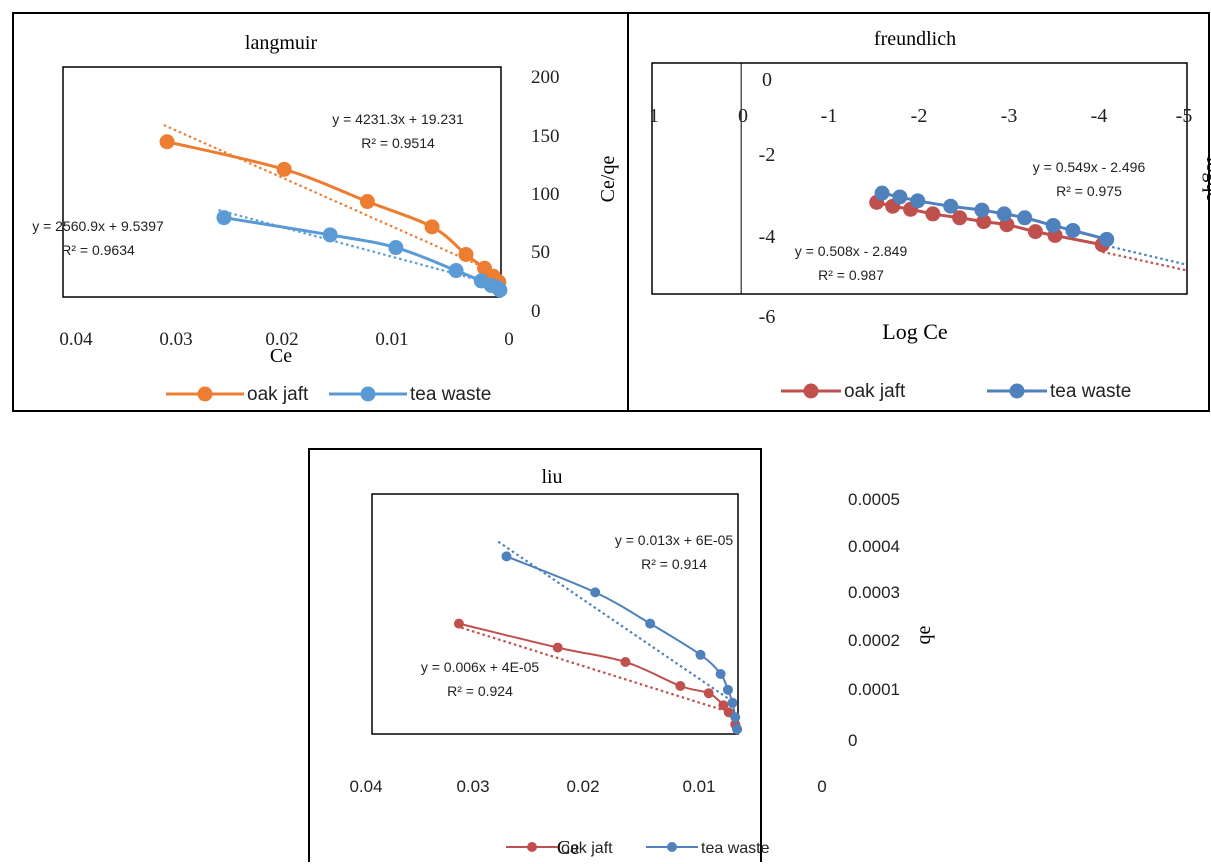 The width and height of the screenshot is (1211, 864). Describe the element at coordinates (919, 178) in the screenshot. I see `freundlich-plot-area` at that location.